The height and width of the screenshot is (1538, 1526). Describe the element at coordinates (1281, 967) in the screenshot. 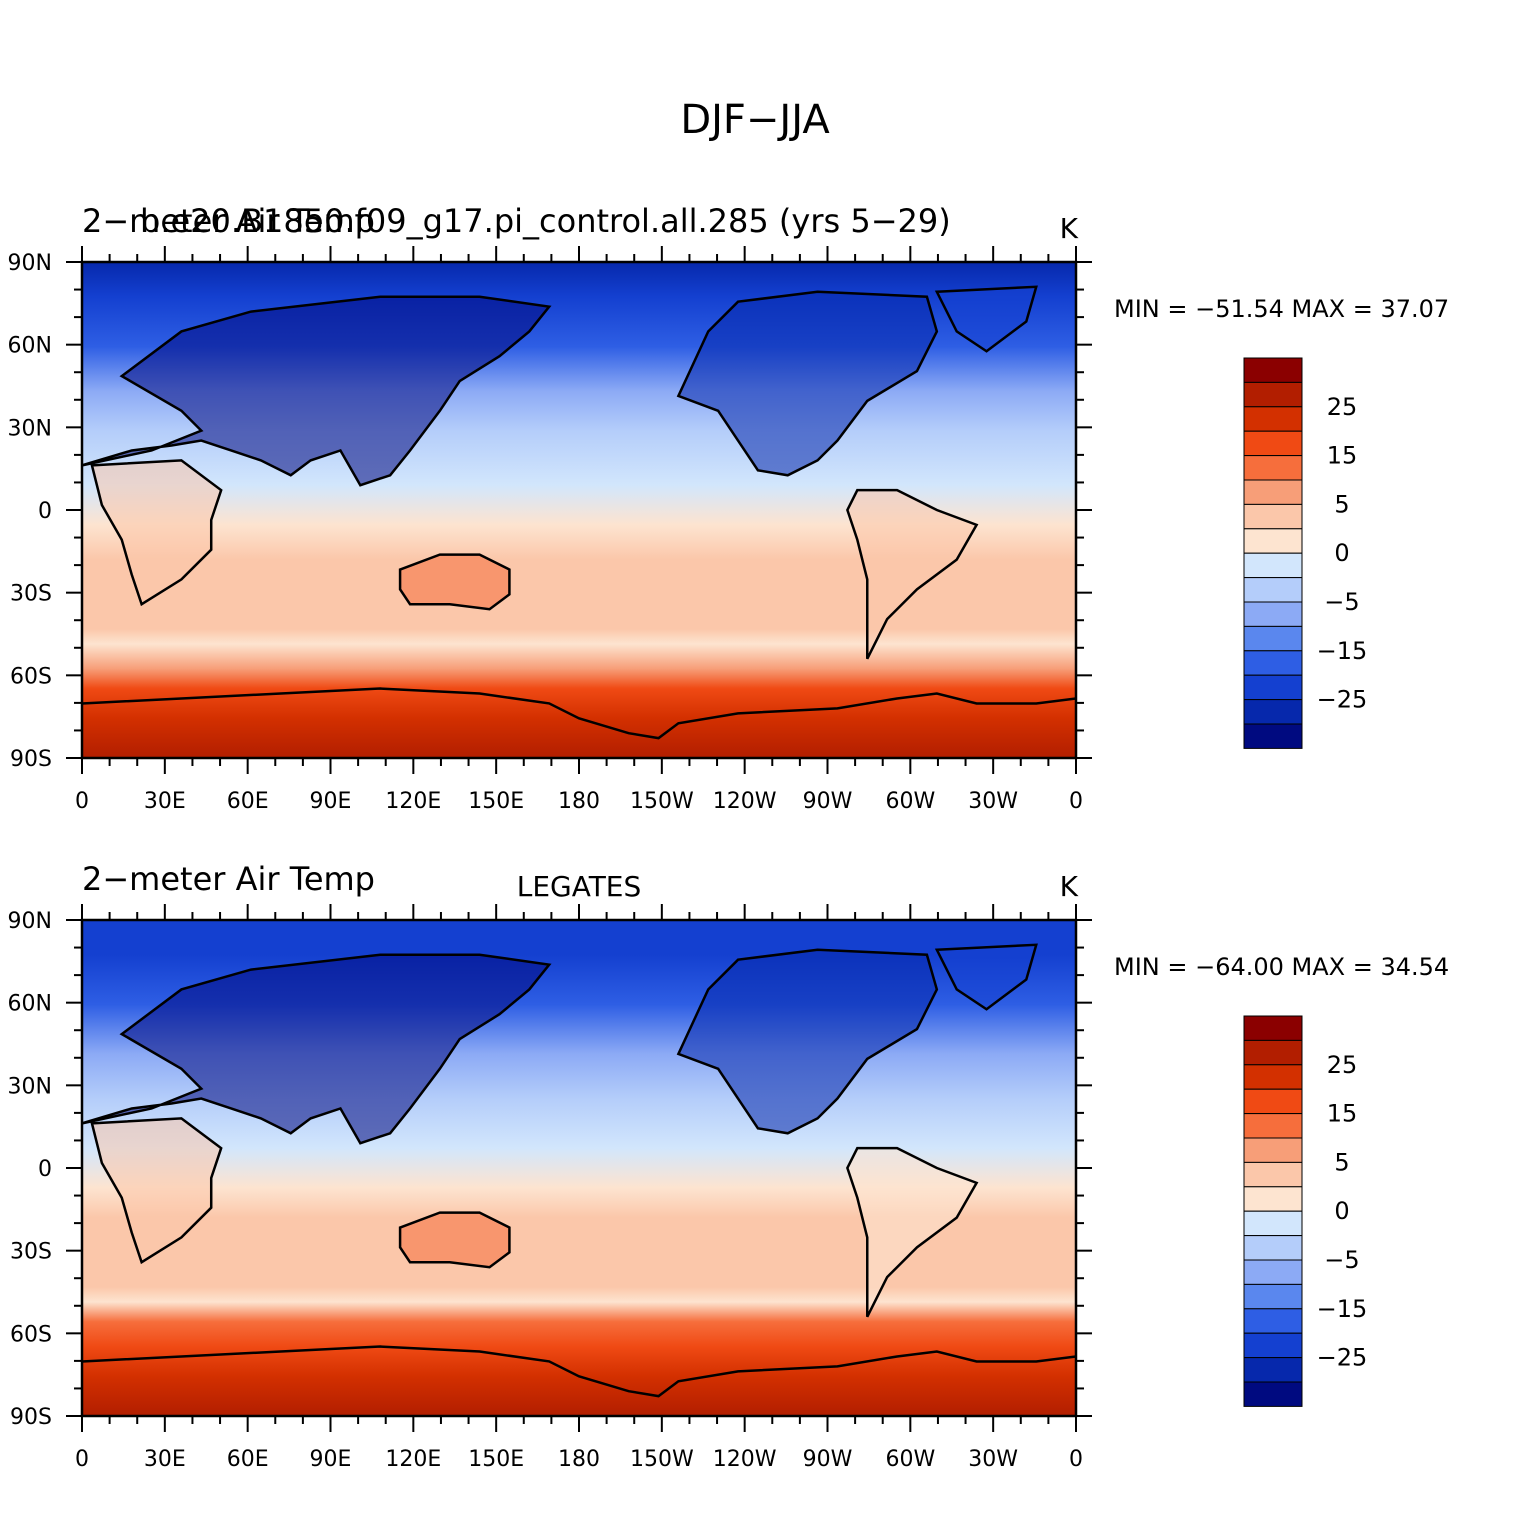

I see `min-max-label: MIN = −64.00 MAX = 34.54` at that location.